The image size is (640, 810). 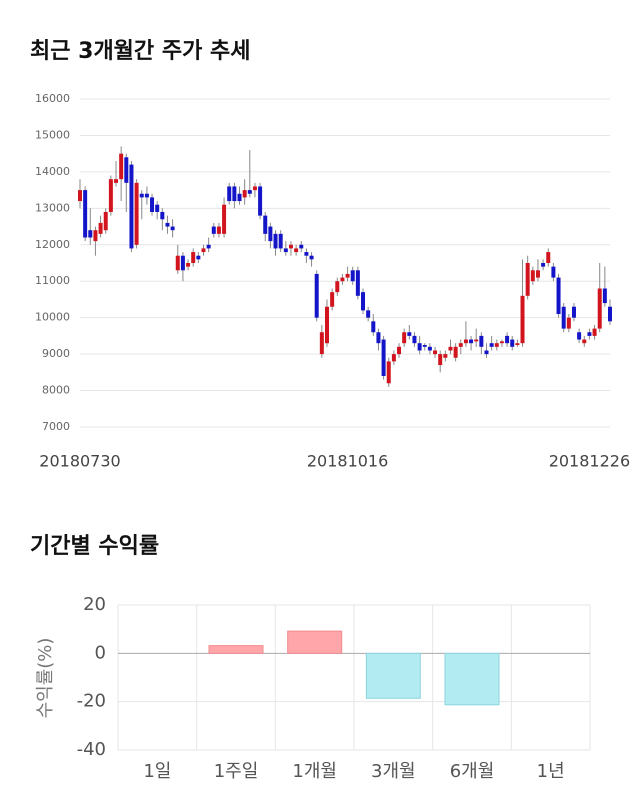 I want to click on y-tick-label: 9000, so click(x=56, y=353).